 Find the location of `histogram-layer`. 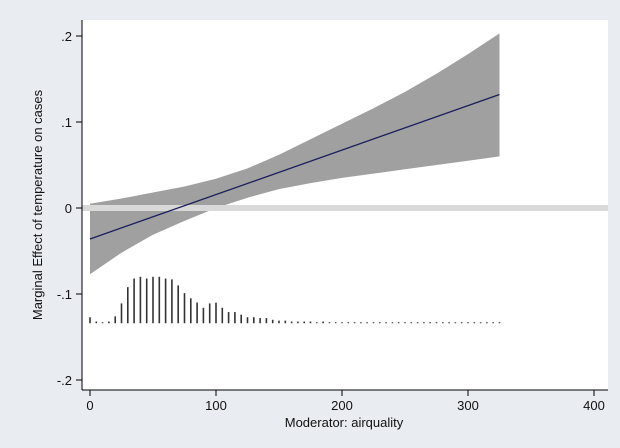

histogram-layer is located at coordinates (295, 300).